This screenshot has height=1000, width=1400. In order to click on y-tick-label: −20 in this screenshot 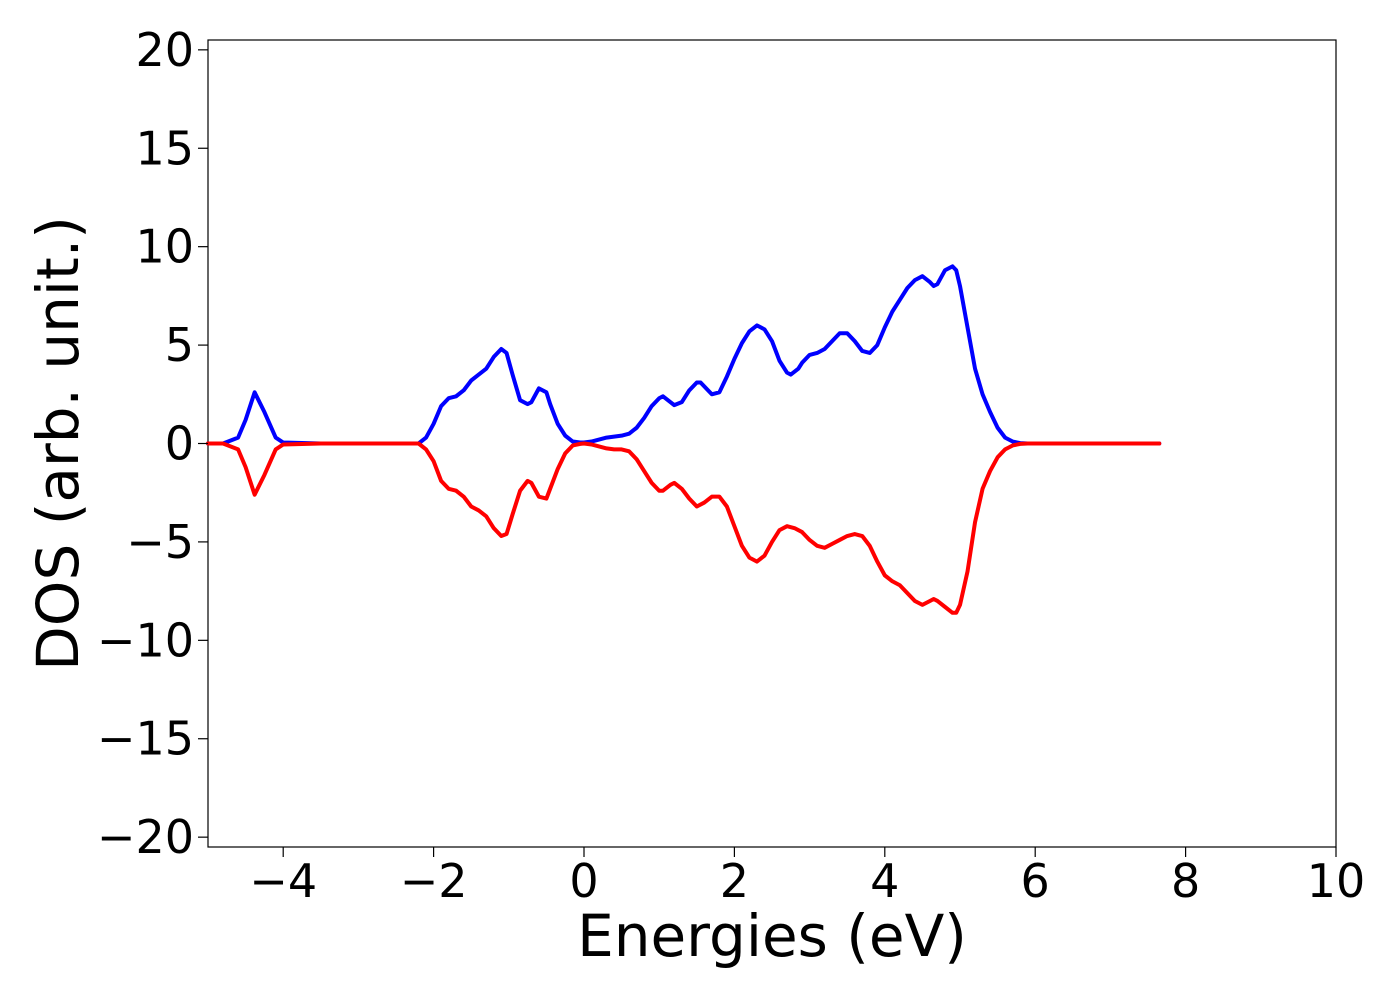, I will do `click(145, 837)`.